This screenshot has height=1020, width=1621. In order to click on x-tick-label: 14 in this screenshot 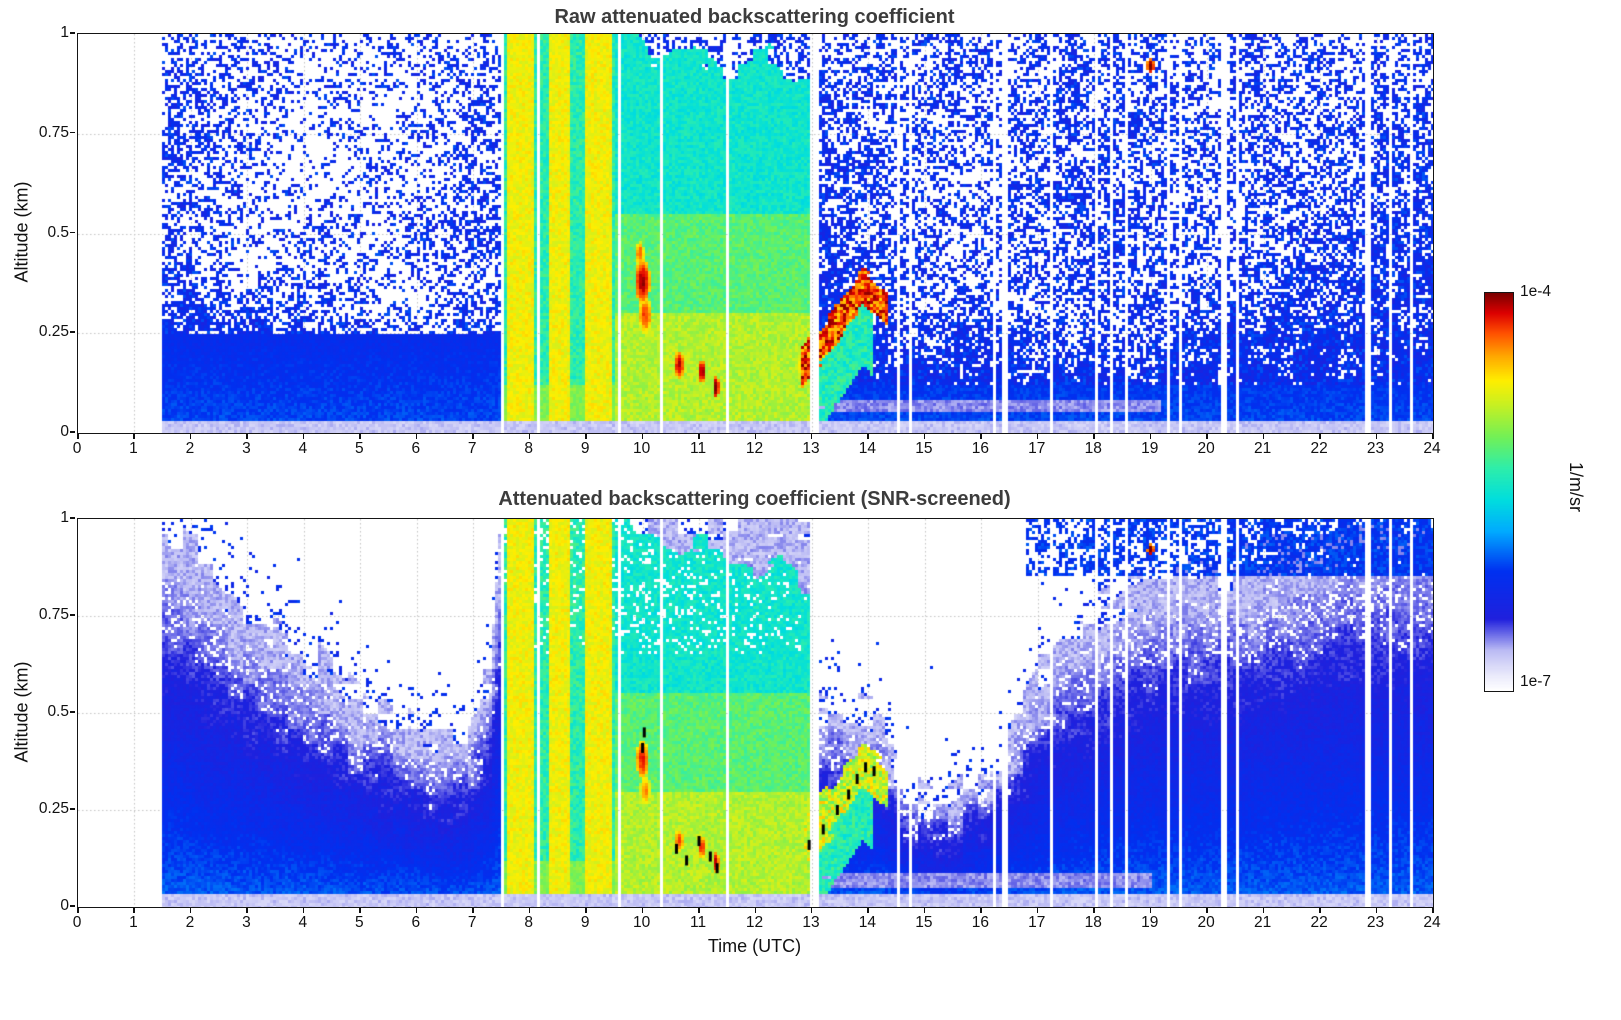, I will do `click(867, 922)`.